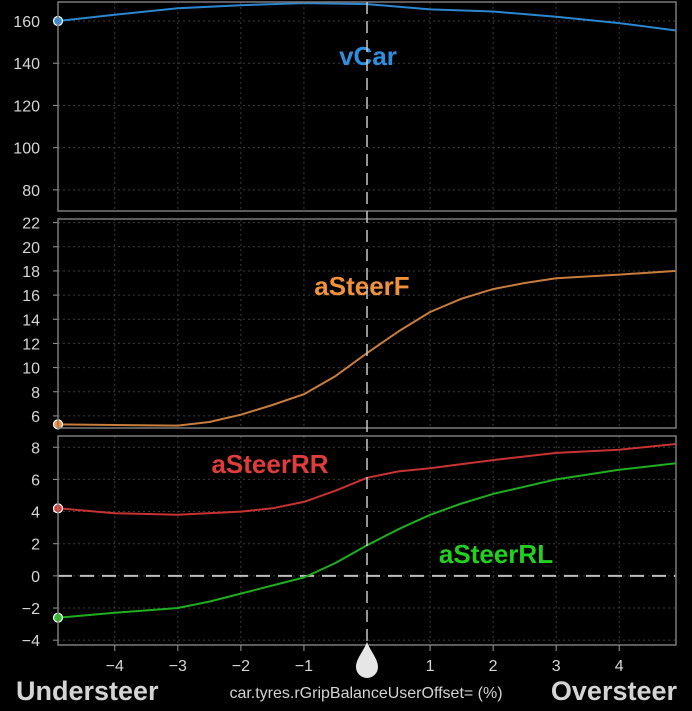 The width and height of the screenshot is (692, 711). What do you see at coordinates (493, 666) in the screenshot?
I see `x-tick-label: 2` at bounding box center [493, 666].